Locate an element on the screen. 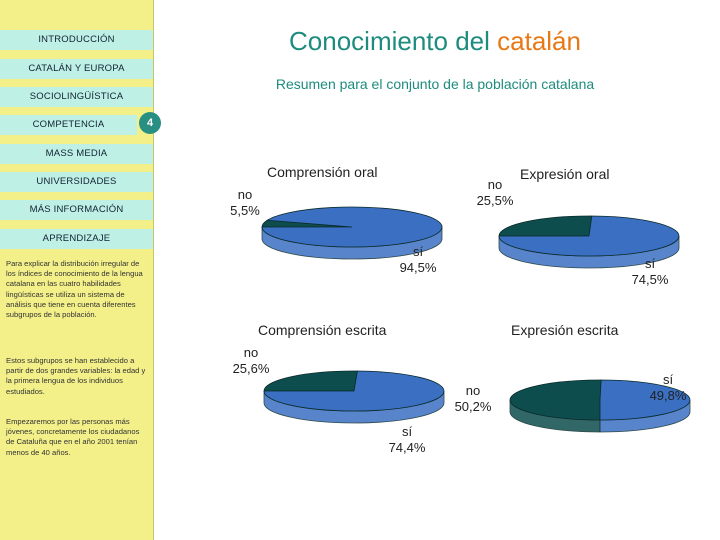  page-title: Conocimiento del catalán is located at coordinates (435, 41).